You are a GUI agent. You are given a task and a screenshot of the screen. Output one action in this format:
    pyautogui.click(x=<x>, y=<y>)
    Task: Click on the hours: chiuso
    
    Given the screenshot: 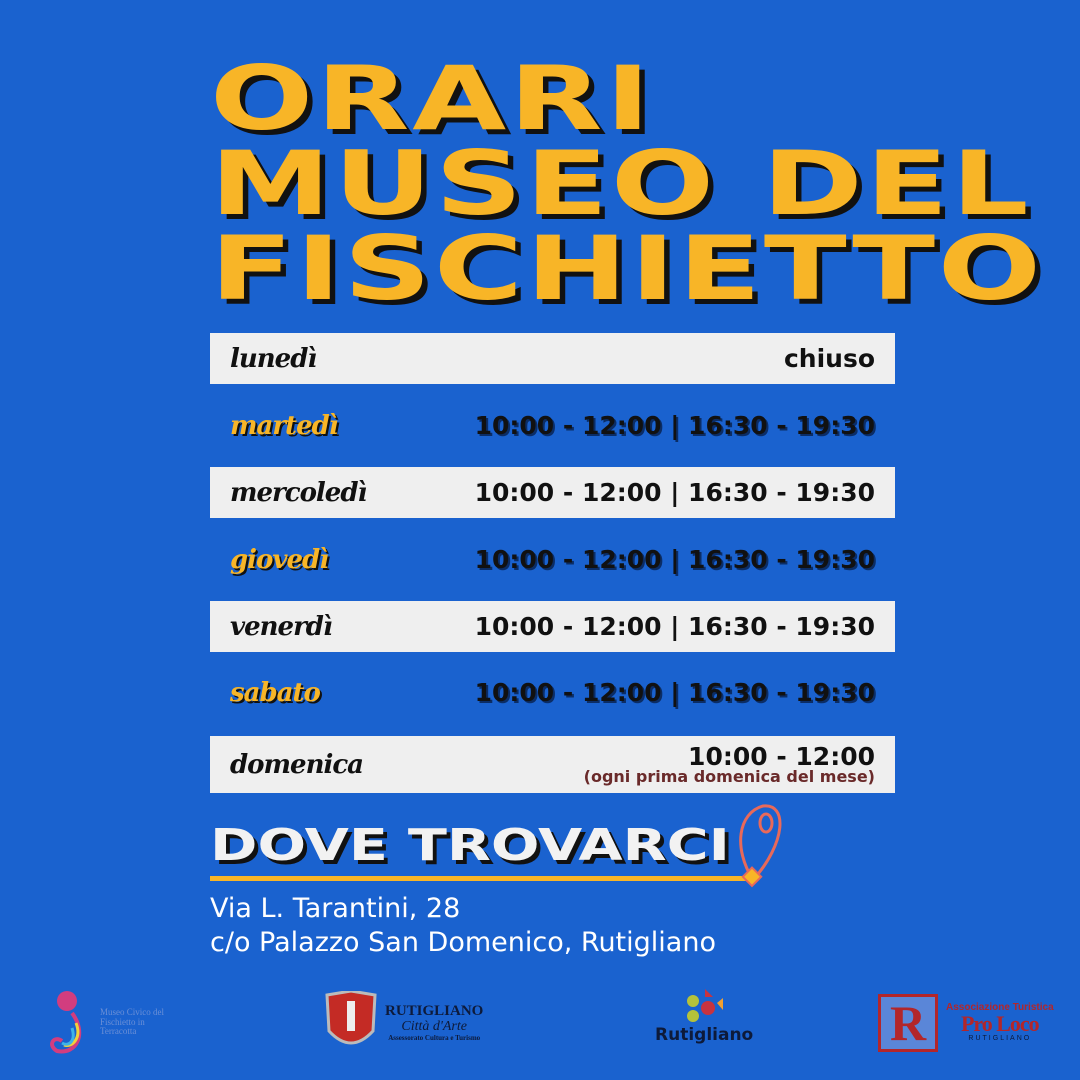 What is the action you would take?
    pyautogui.click(x=829, y=358)
    